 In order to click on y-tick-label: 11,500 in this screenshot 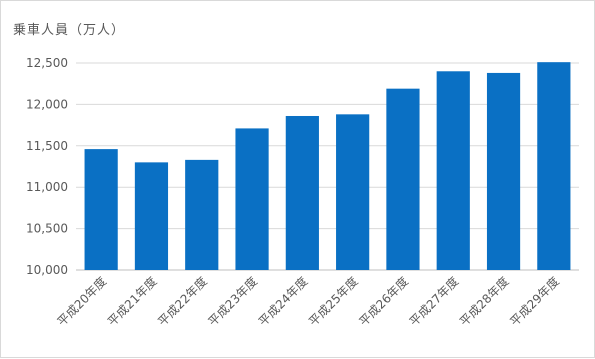, I will do `click(47, 146)`.